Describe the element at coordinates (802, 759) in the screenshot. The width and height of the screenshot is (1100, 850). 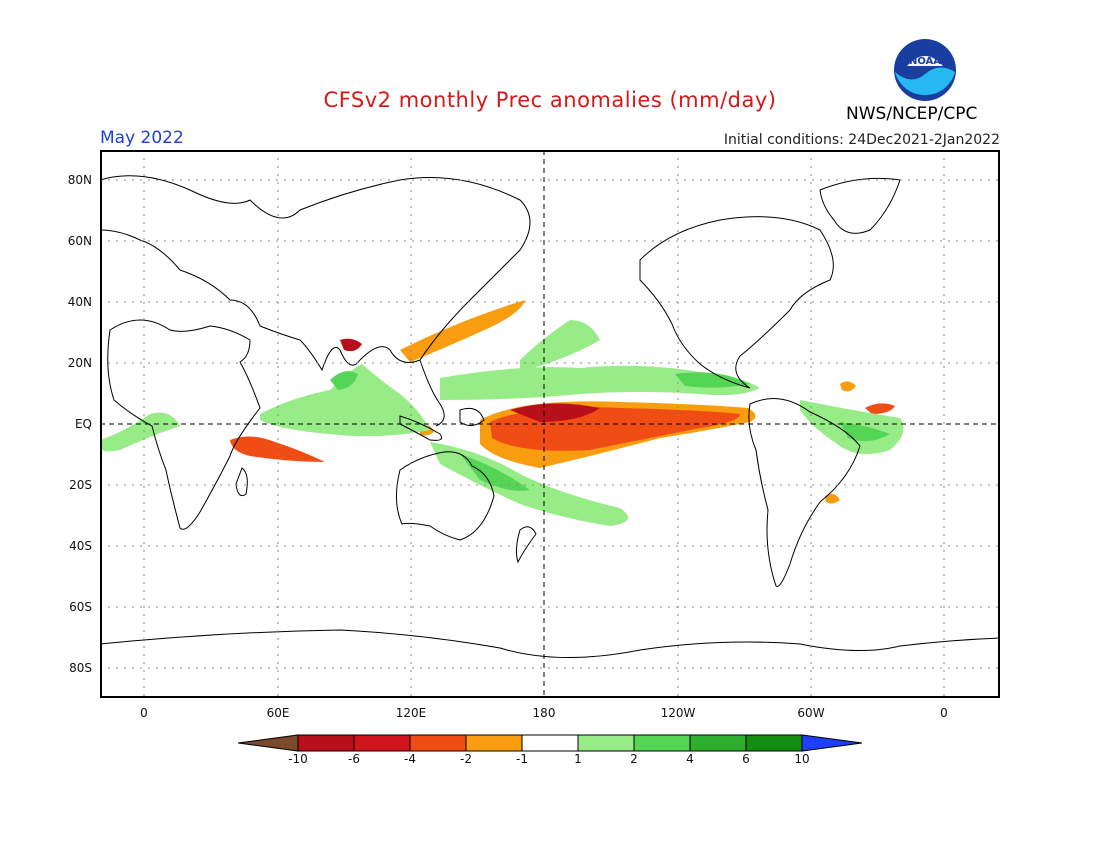
I see `colorbar-tick-label: 10` at that location.